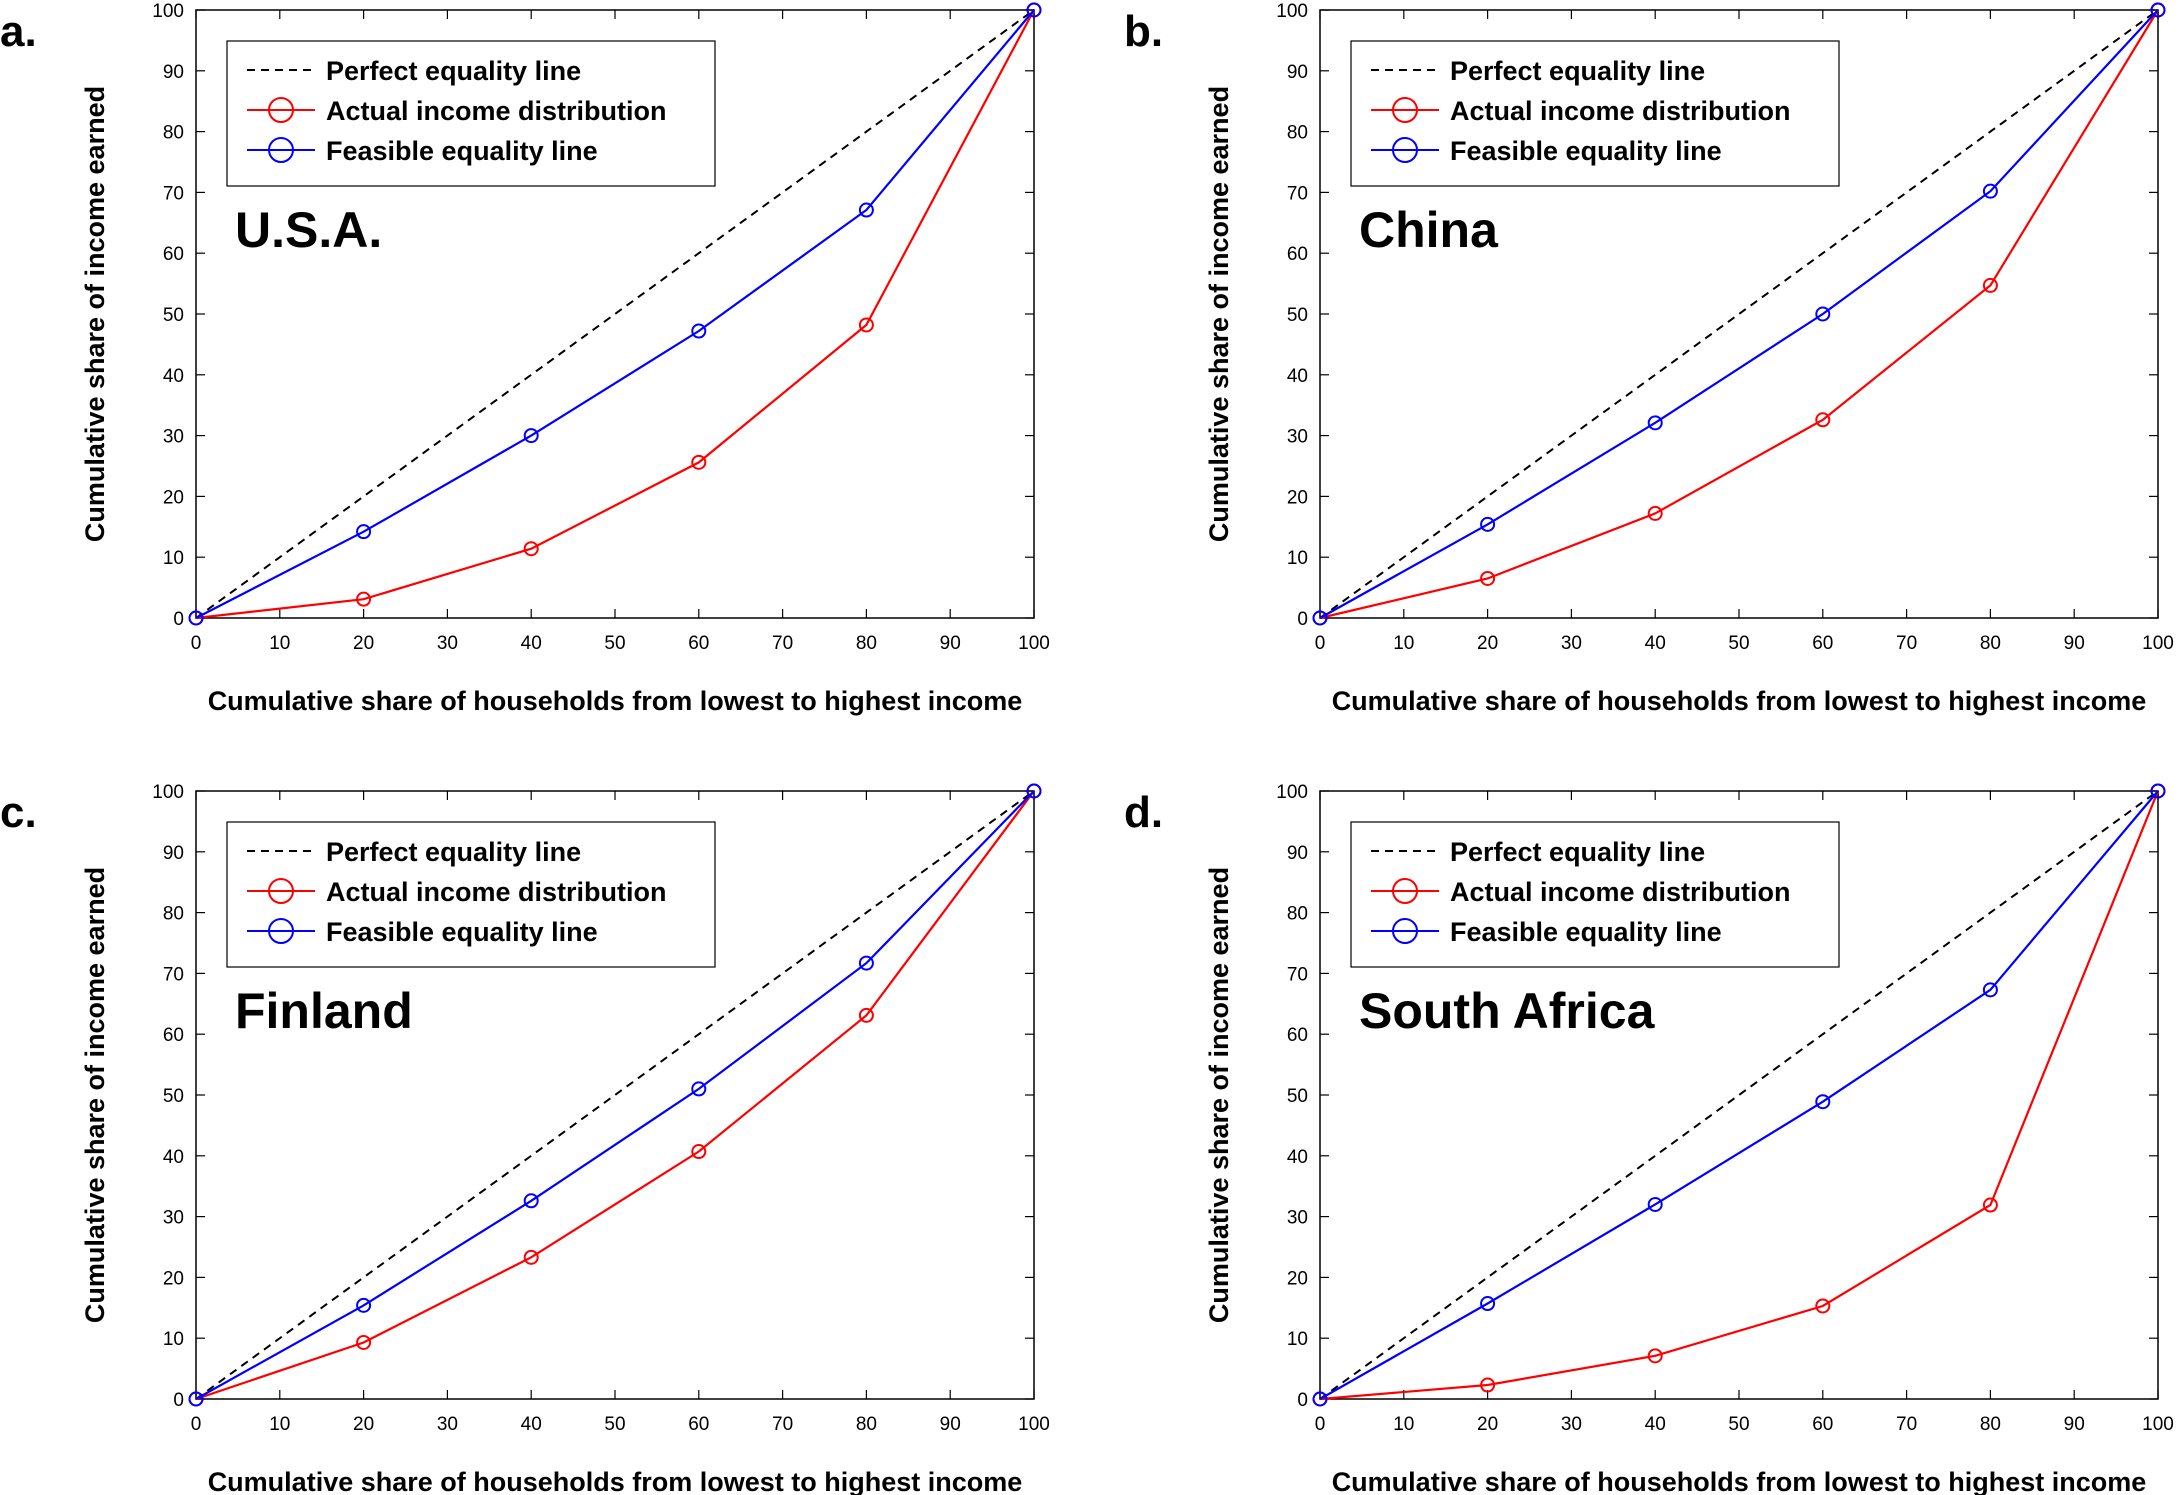 Image resolution: width=2179 pixels, height=1495 pixels. What do you see at coordinates (18, 31) in the screenshot?
I see `panel-letter: a.` at bounding box center [18, 31].